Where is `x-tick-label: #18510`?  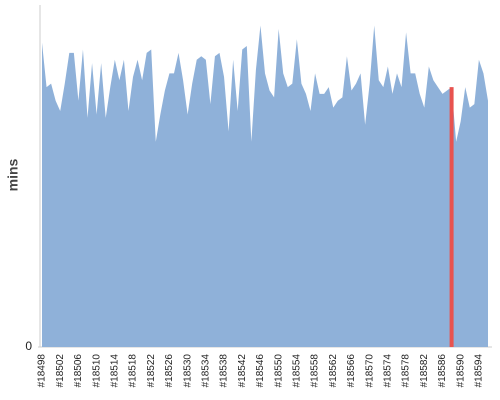
x-tick-label: #18510 is located at coordinates (96, 371).